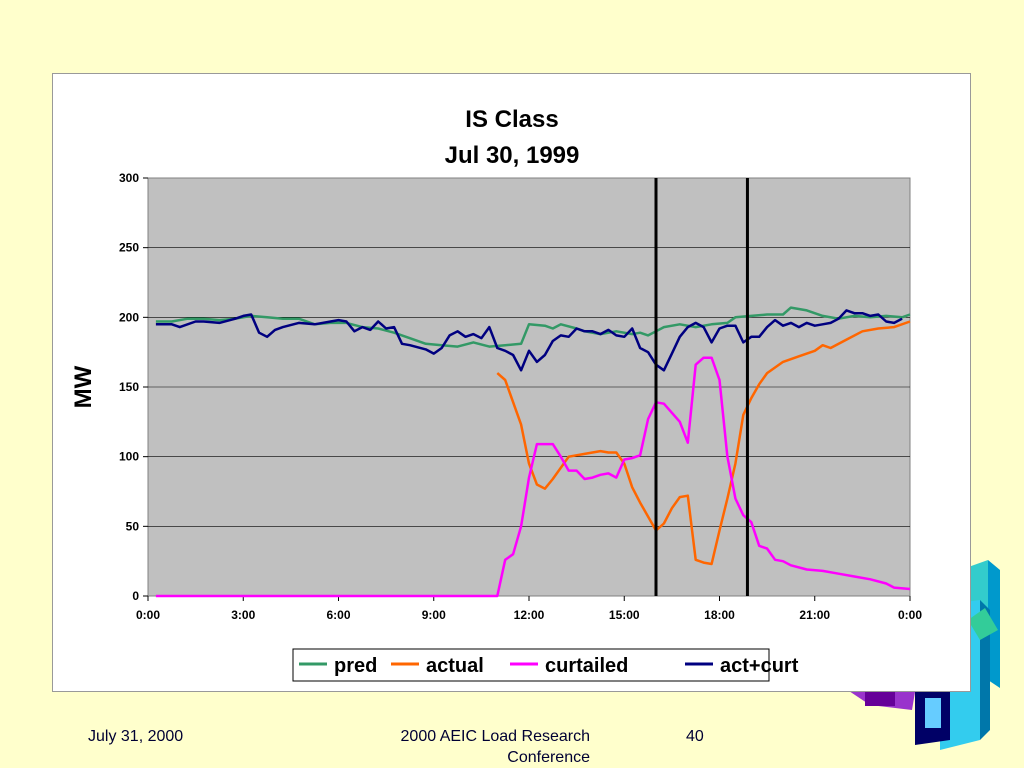 Image resolution: width=1024 pixels, height=768 pixels. I want to click on y-tick-label: 150, so click(129, 387).